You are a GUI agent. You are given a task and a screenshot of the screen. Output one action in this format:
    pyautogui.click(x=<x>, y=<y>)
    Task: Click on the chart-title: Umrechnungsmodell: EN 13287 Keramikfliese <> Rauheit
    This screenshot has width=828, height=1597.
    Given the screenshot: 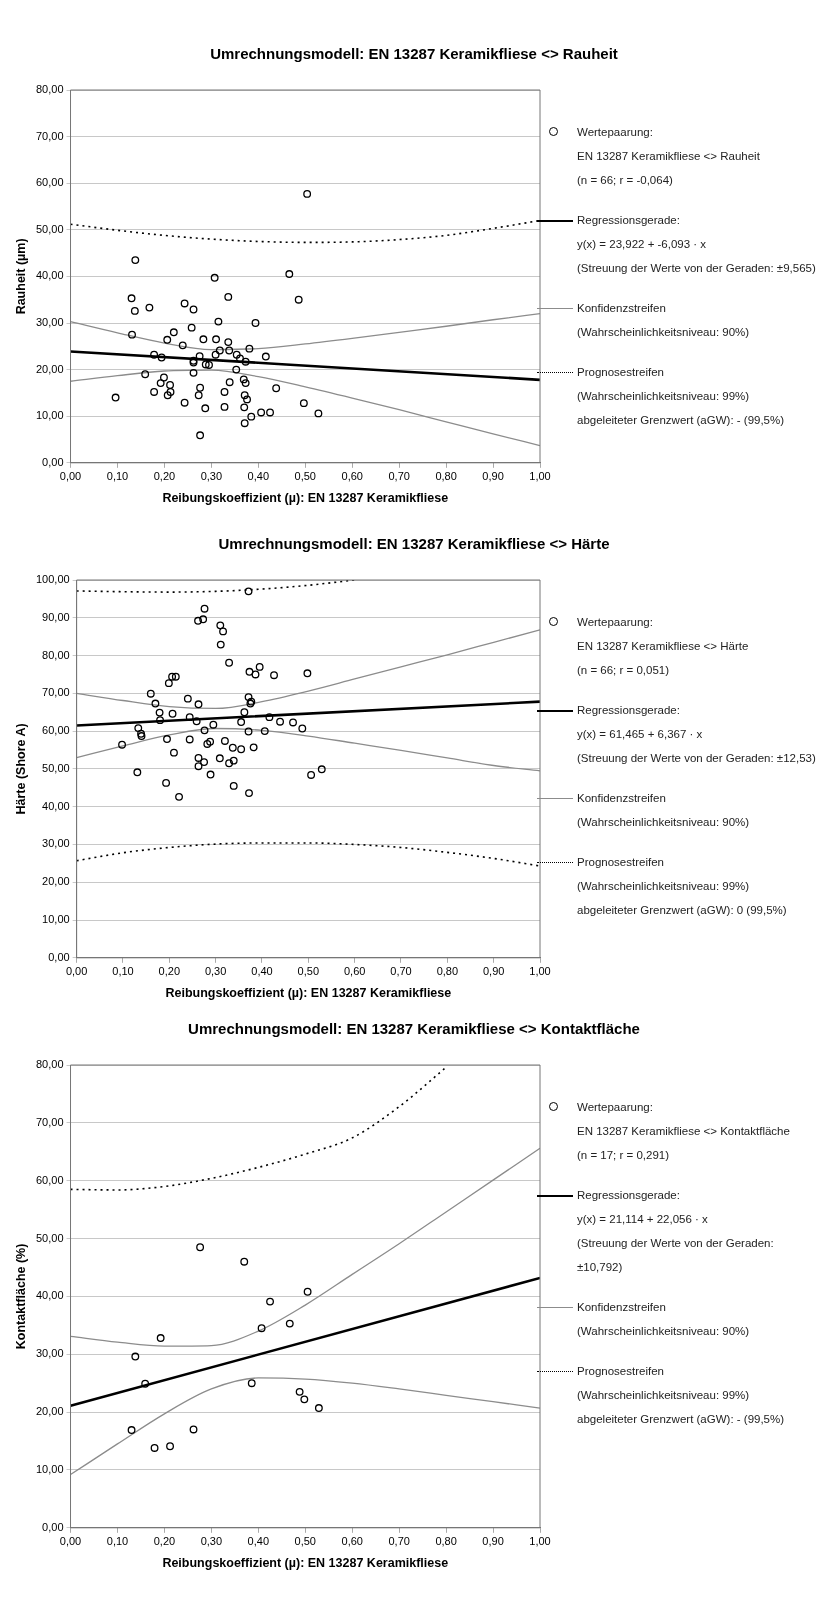 What is the action you would take?
    pyautogui.click(x=414, y=53)
    